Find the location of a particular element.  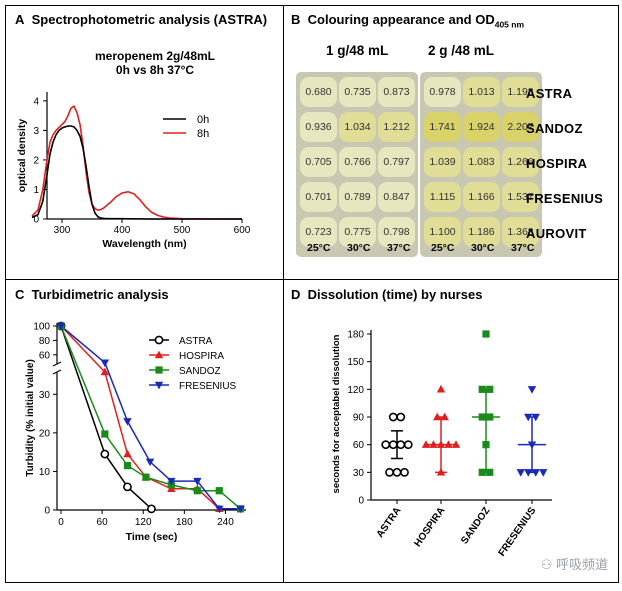

chart-c-xtick-label: 240 is located at coordinates (225, 522).